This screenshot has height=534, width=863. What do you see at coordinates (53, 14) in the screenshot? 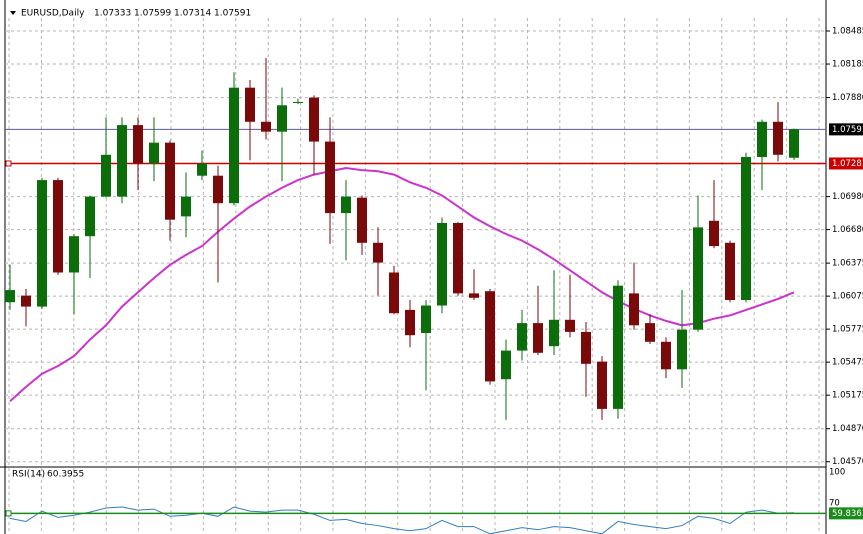
I see `symbol: EURUSD,Daily` at bounding box center [53, 14].